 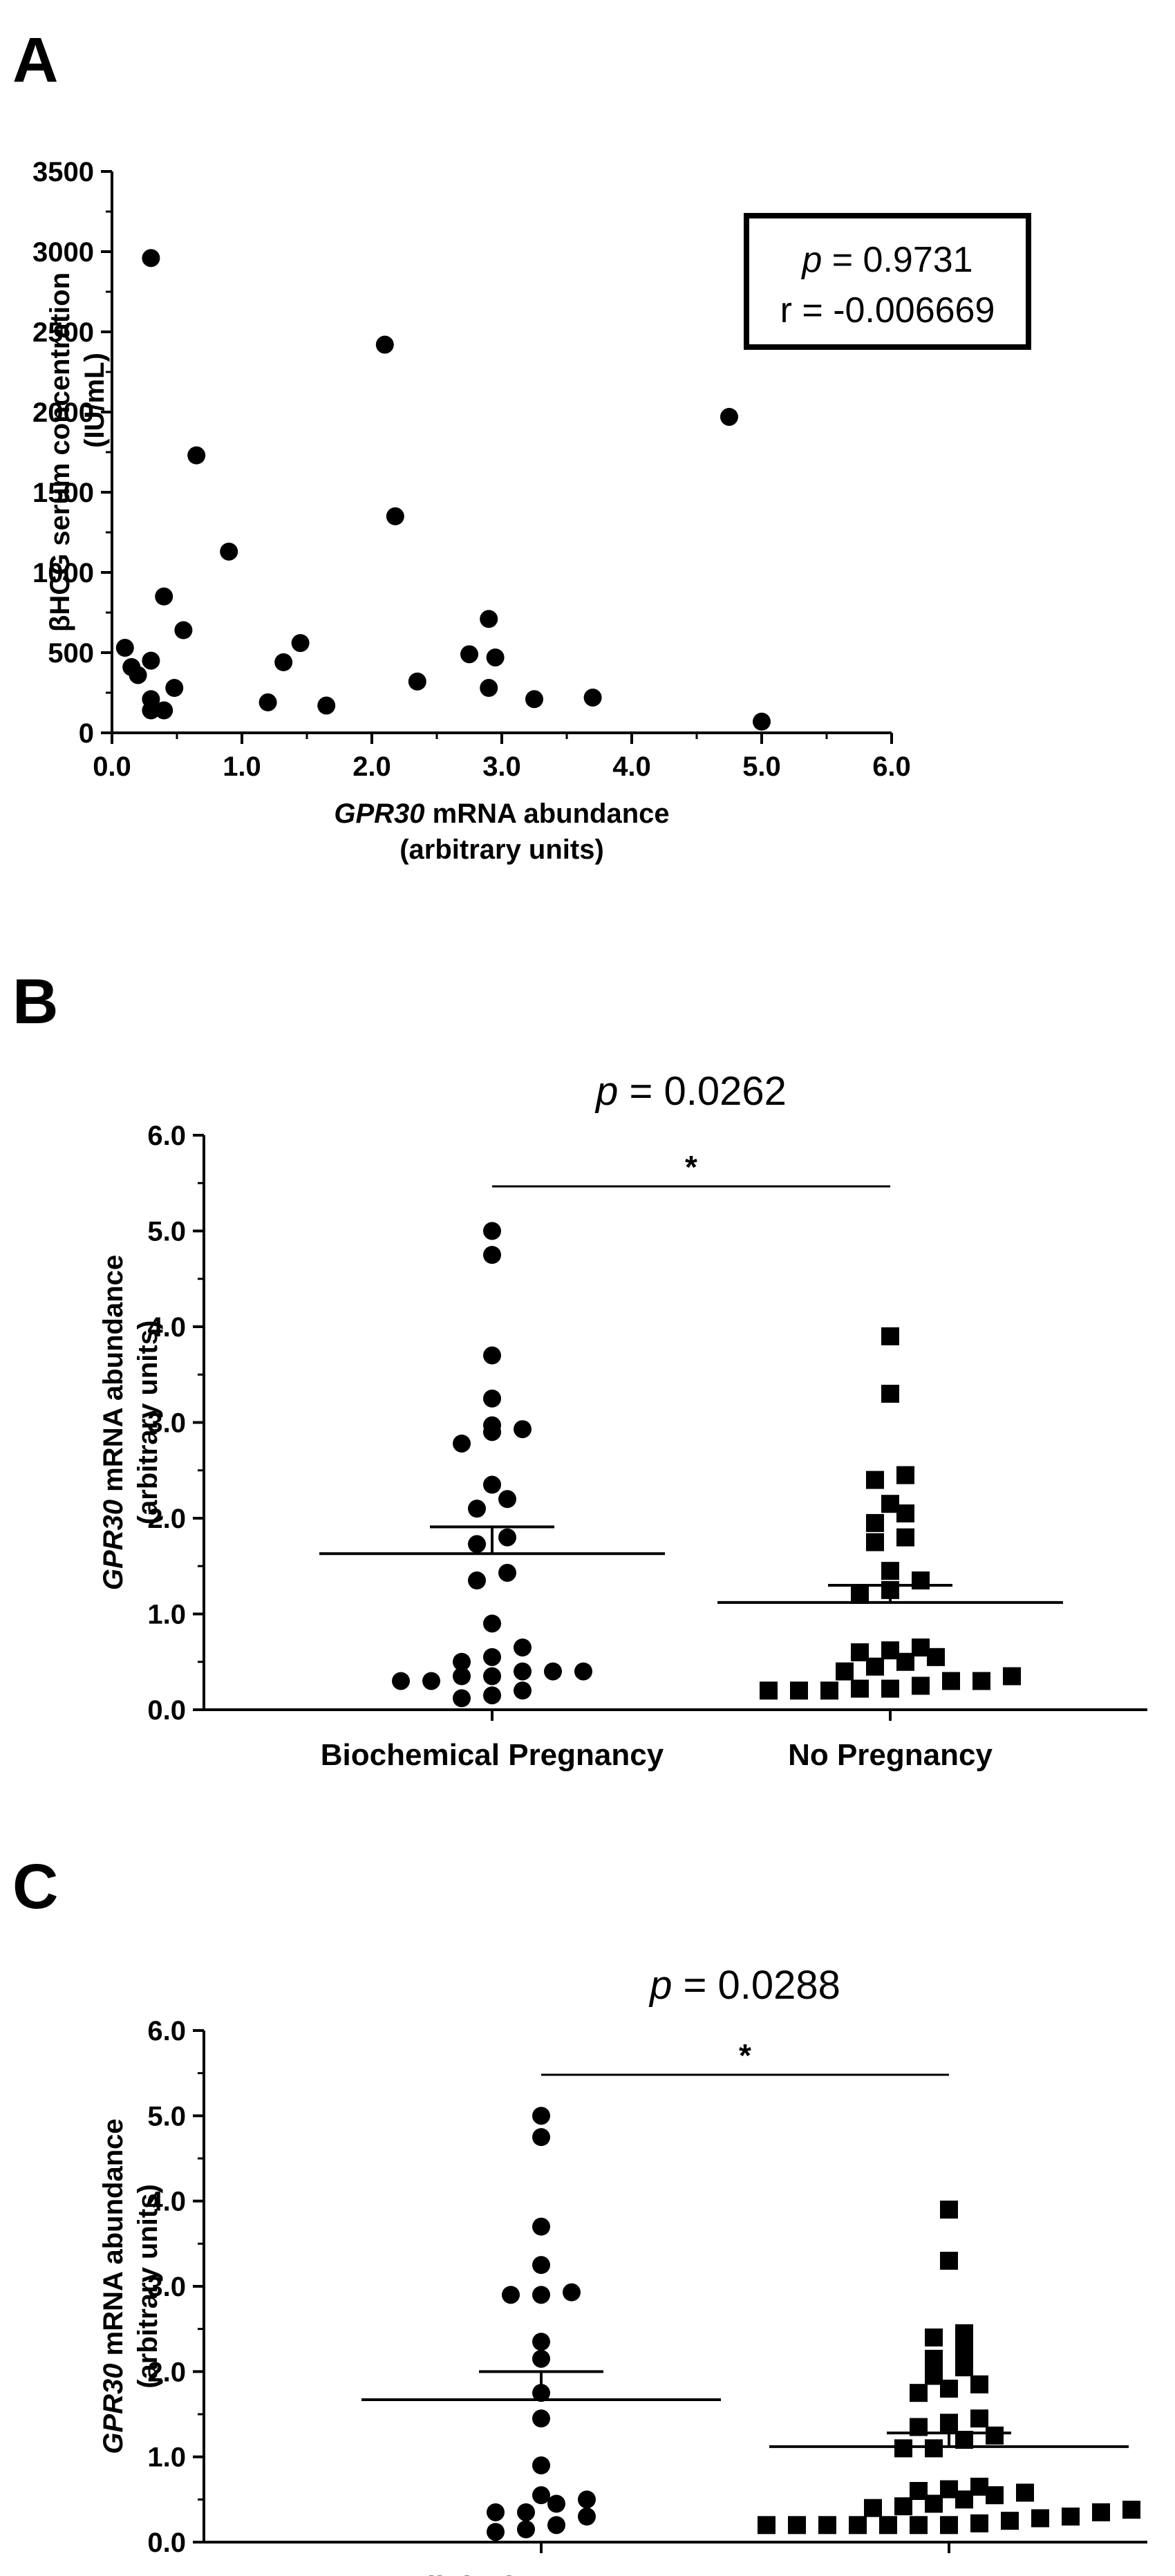 What do you see at coordinates (166, 1423) in the screenshot?
I see `y-tick-label: 3.0` at bounding box center [166, 1423].